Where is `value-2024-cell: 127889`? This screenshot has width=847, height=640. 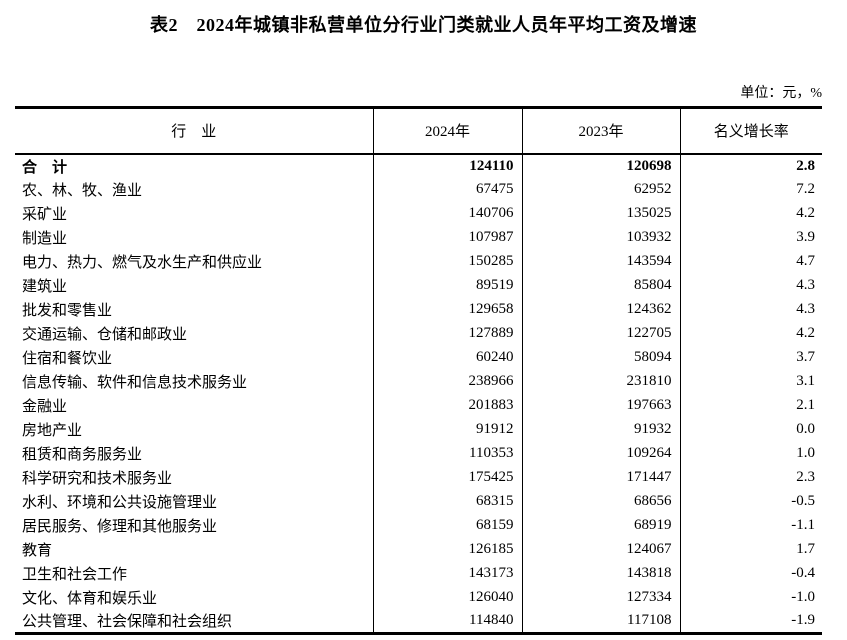 value-2024-cell: 127889 is located at coordinates (447, 333).